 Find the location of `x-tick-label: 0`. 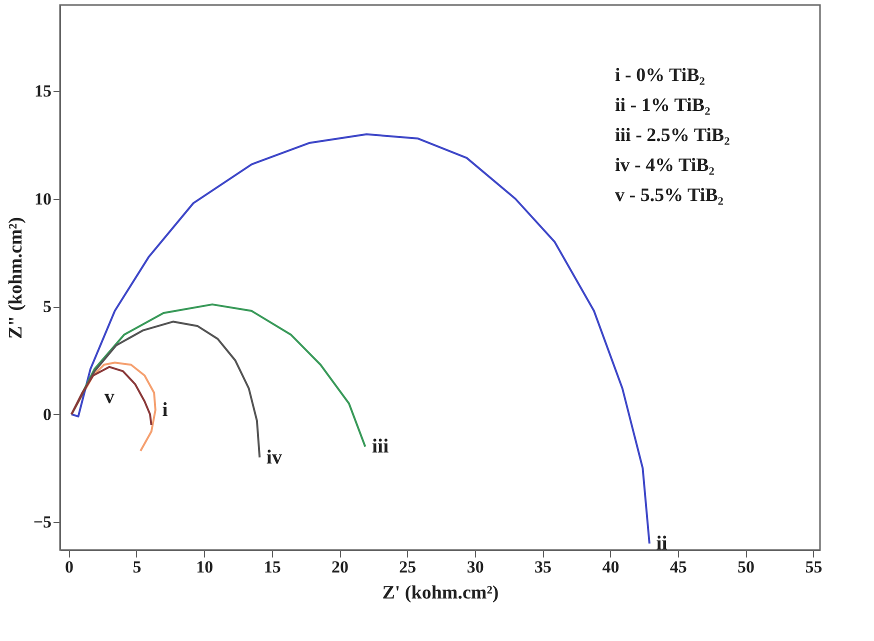

x-tick-label: 0 is located at coordinates (69, 567).